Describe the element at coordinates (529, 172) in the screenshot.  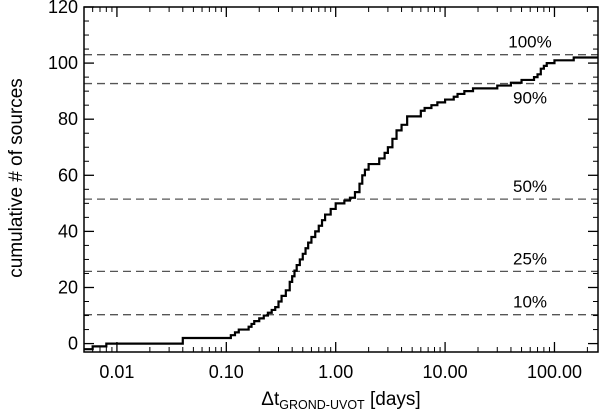
I see `percentile-labels: 100% 90% 50% 25% 10%` at that location.